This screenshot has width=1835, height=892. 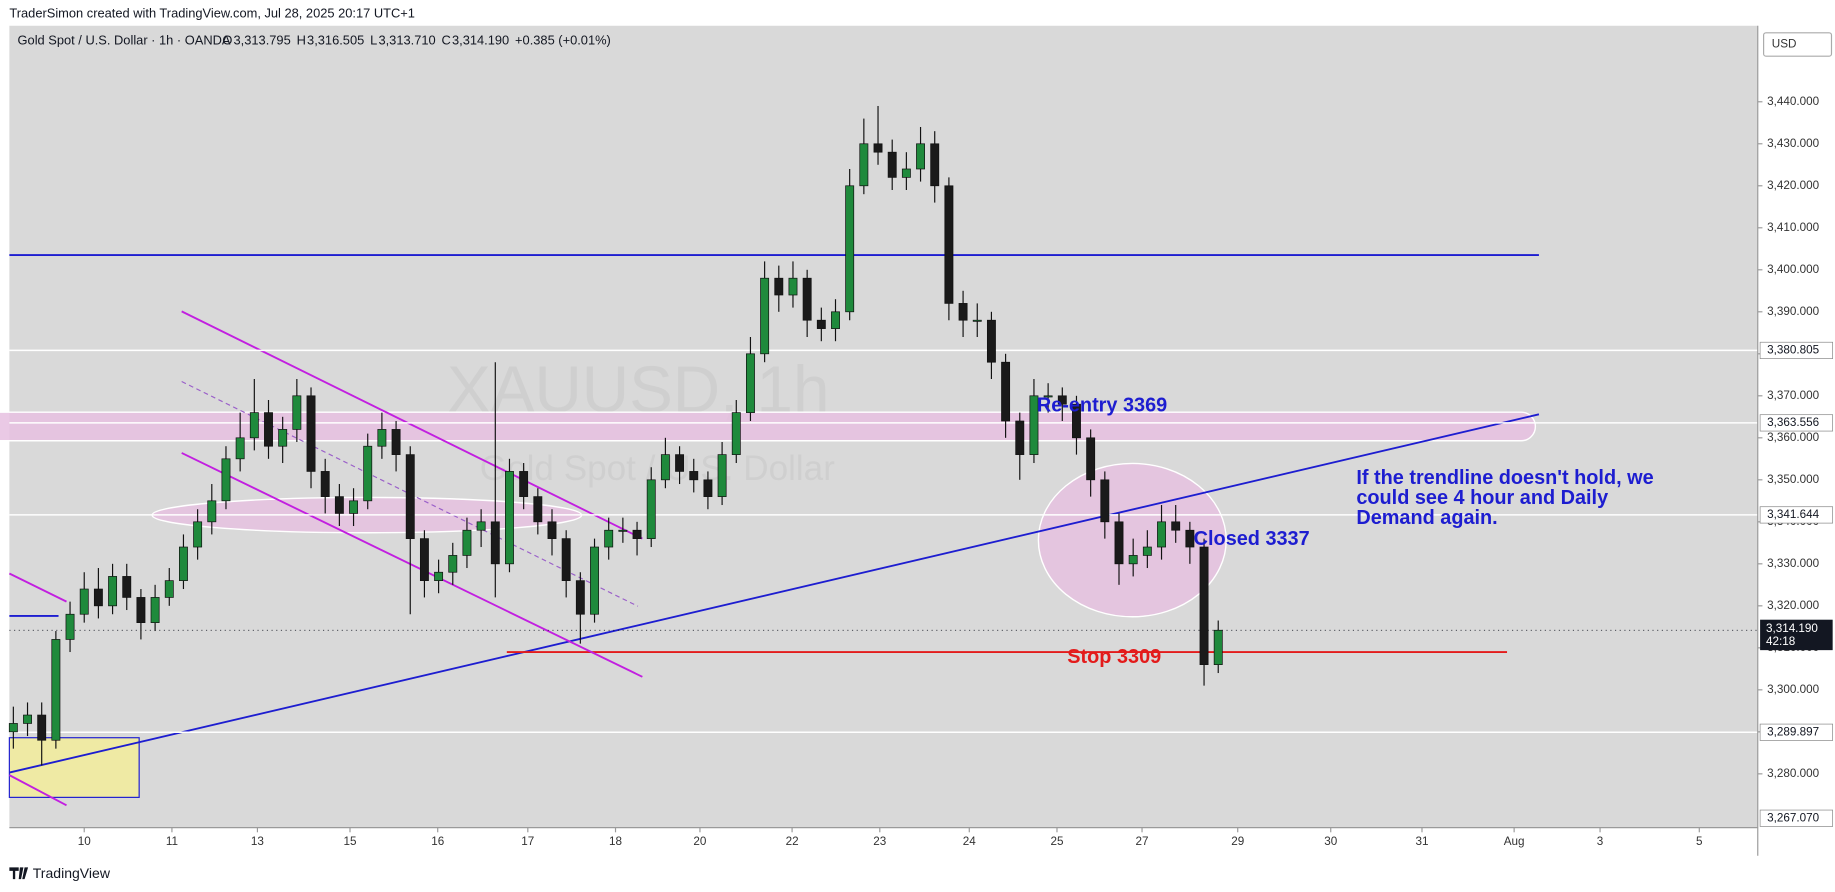 What do you see at coordinates (72, 873) in the screenshot?
I see `brand-name: TradingView` at bounding box center [72, 873].